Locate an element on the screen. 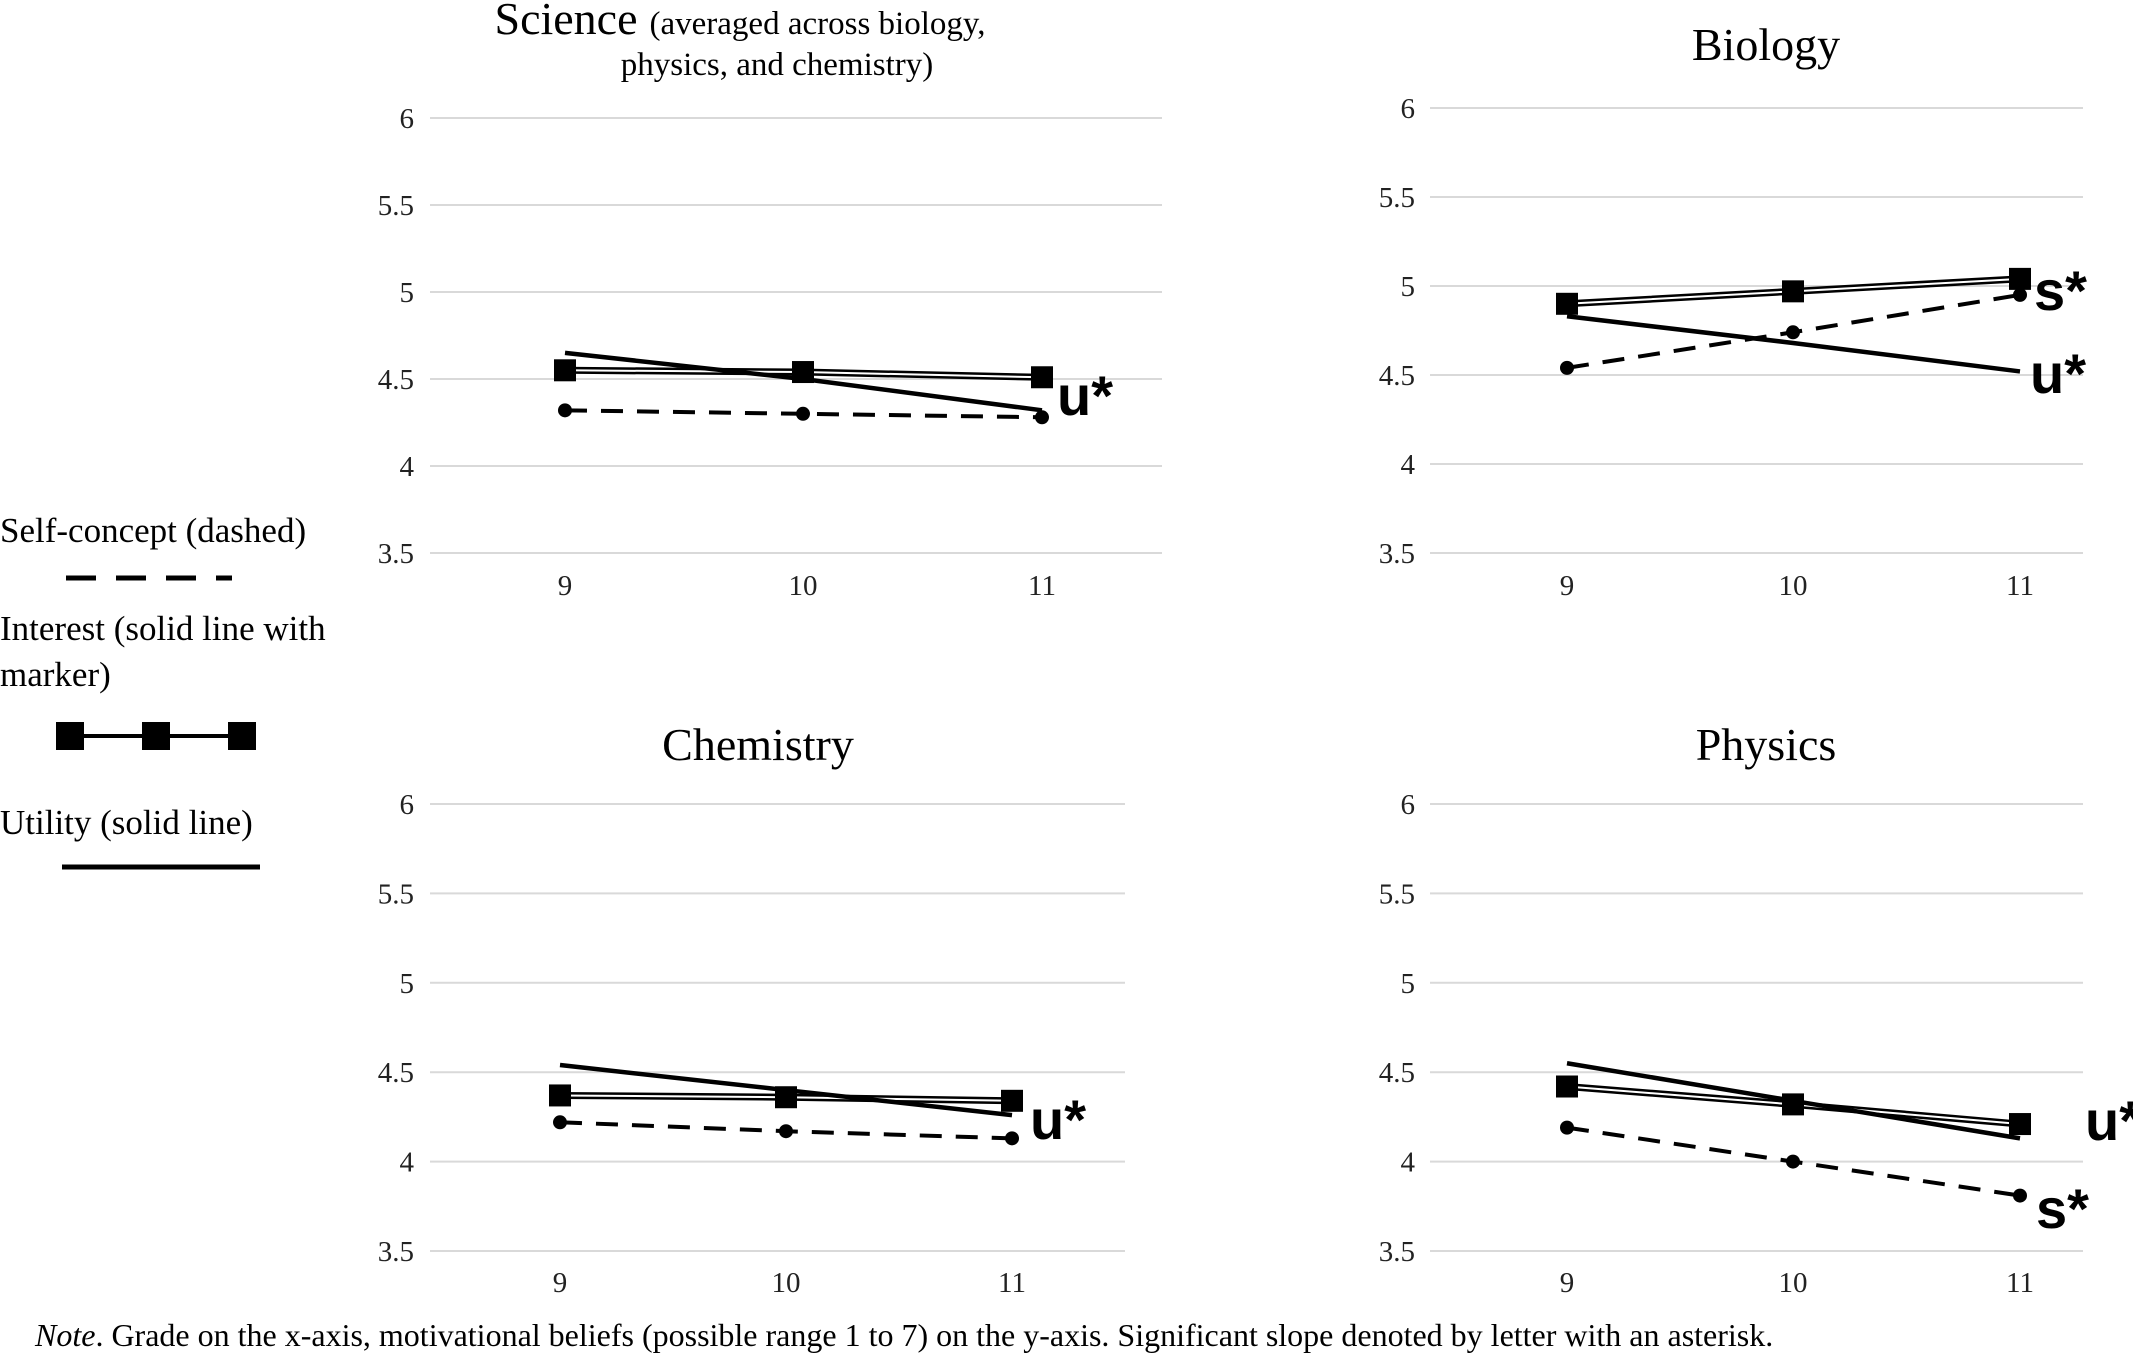 The height and width of the screenshot is (1359, 2133). chemistry-x-tick-label: 9 is located at coordinates (560, 1283).